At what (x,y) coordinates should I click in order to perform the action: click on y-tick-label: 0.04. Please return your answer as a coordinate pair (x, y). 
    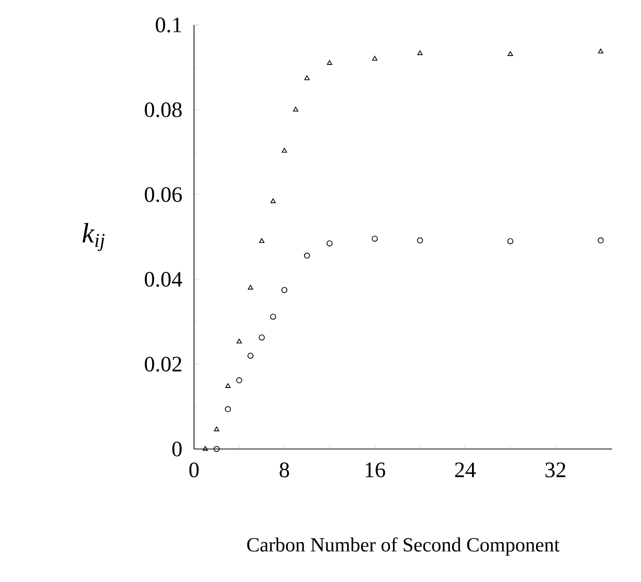
    Looking at the image, I should click on (163, 279).